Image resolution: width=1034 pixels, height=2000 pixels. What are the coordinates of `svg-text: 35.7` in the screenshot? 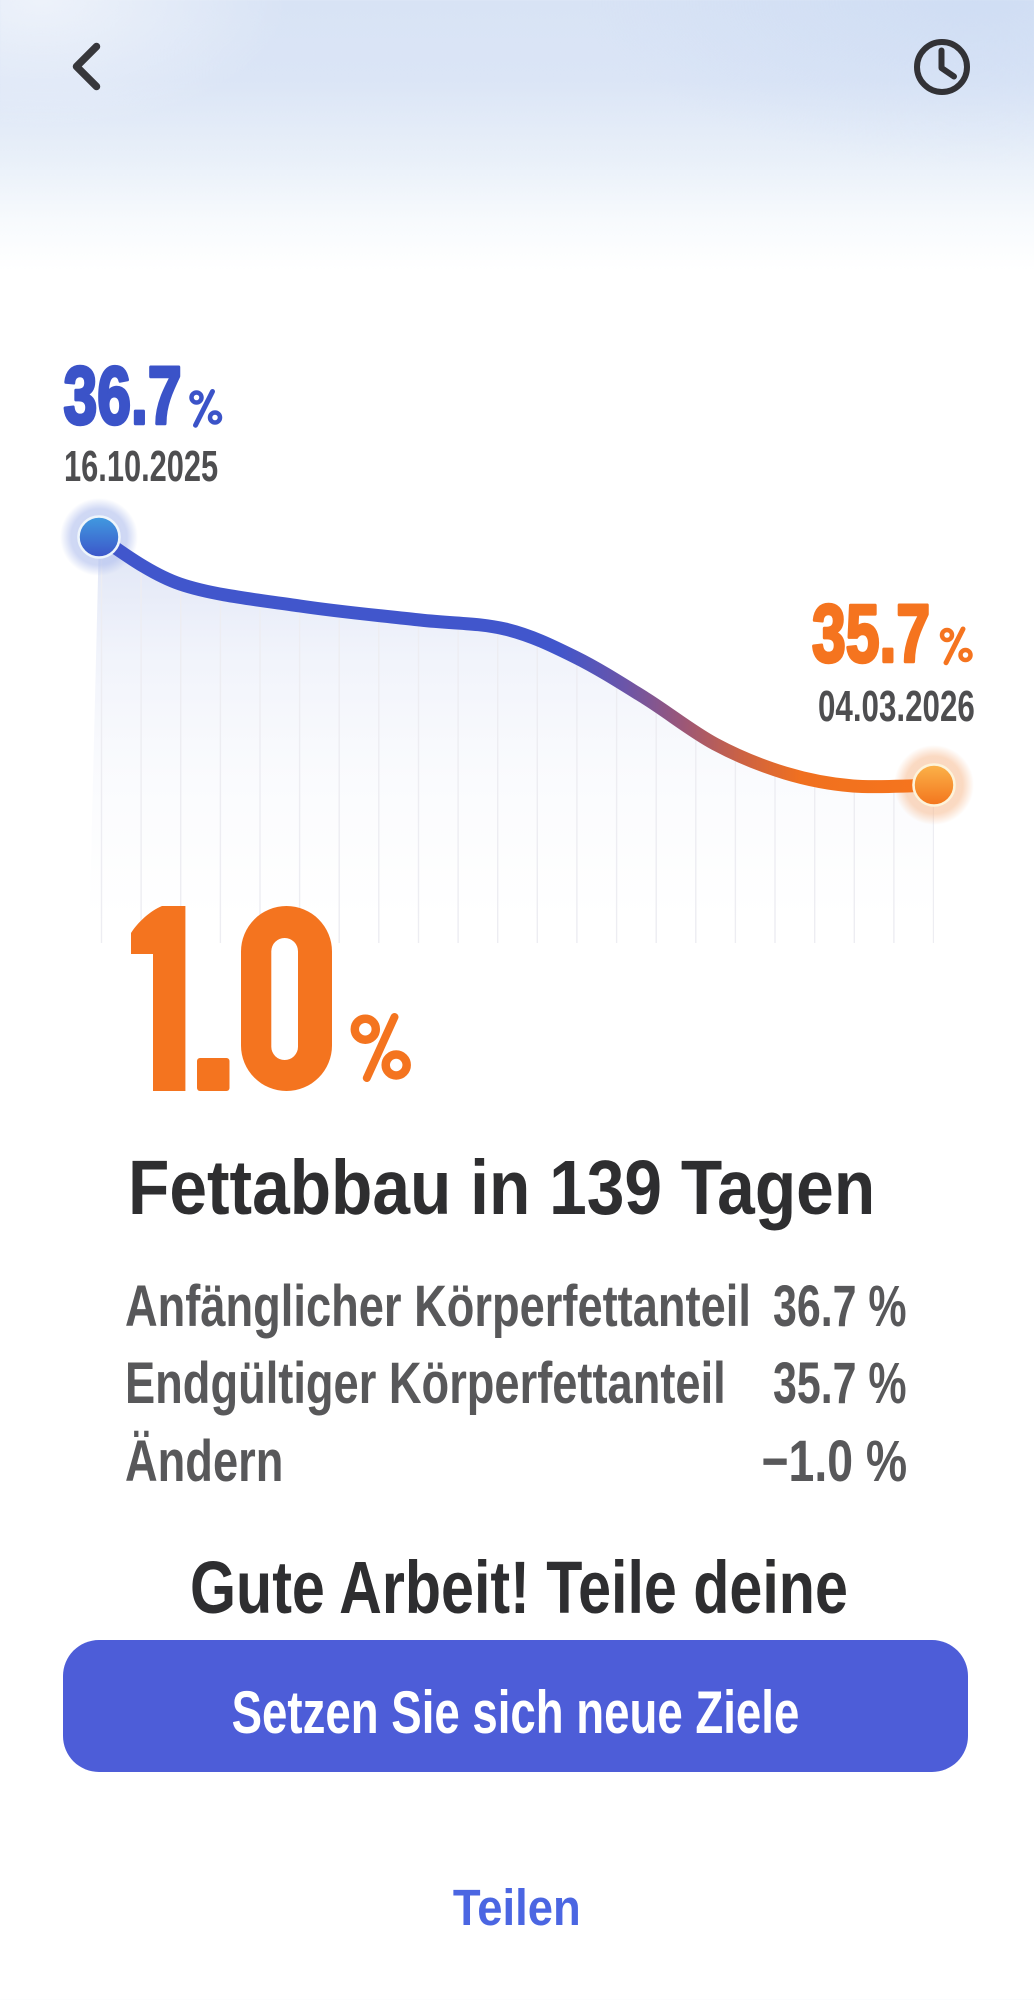 It's located at (871, 634).